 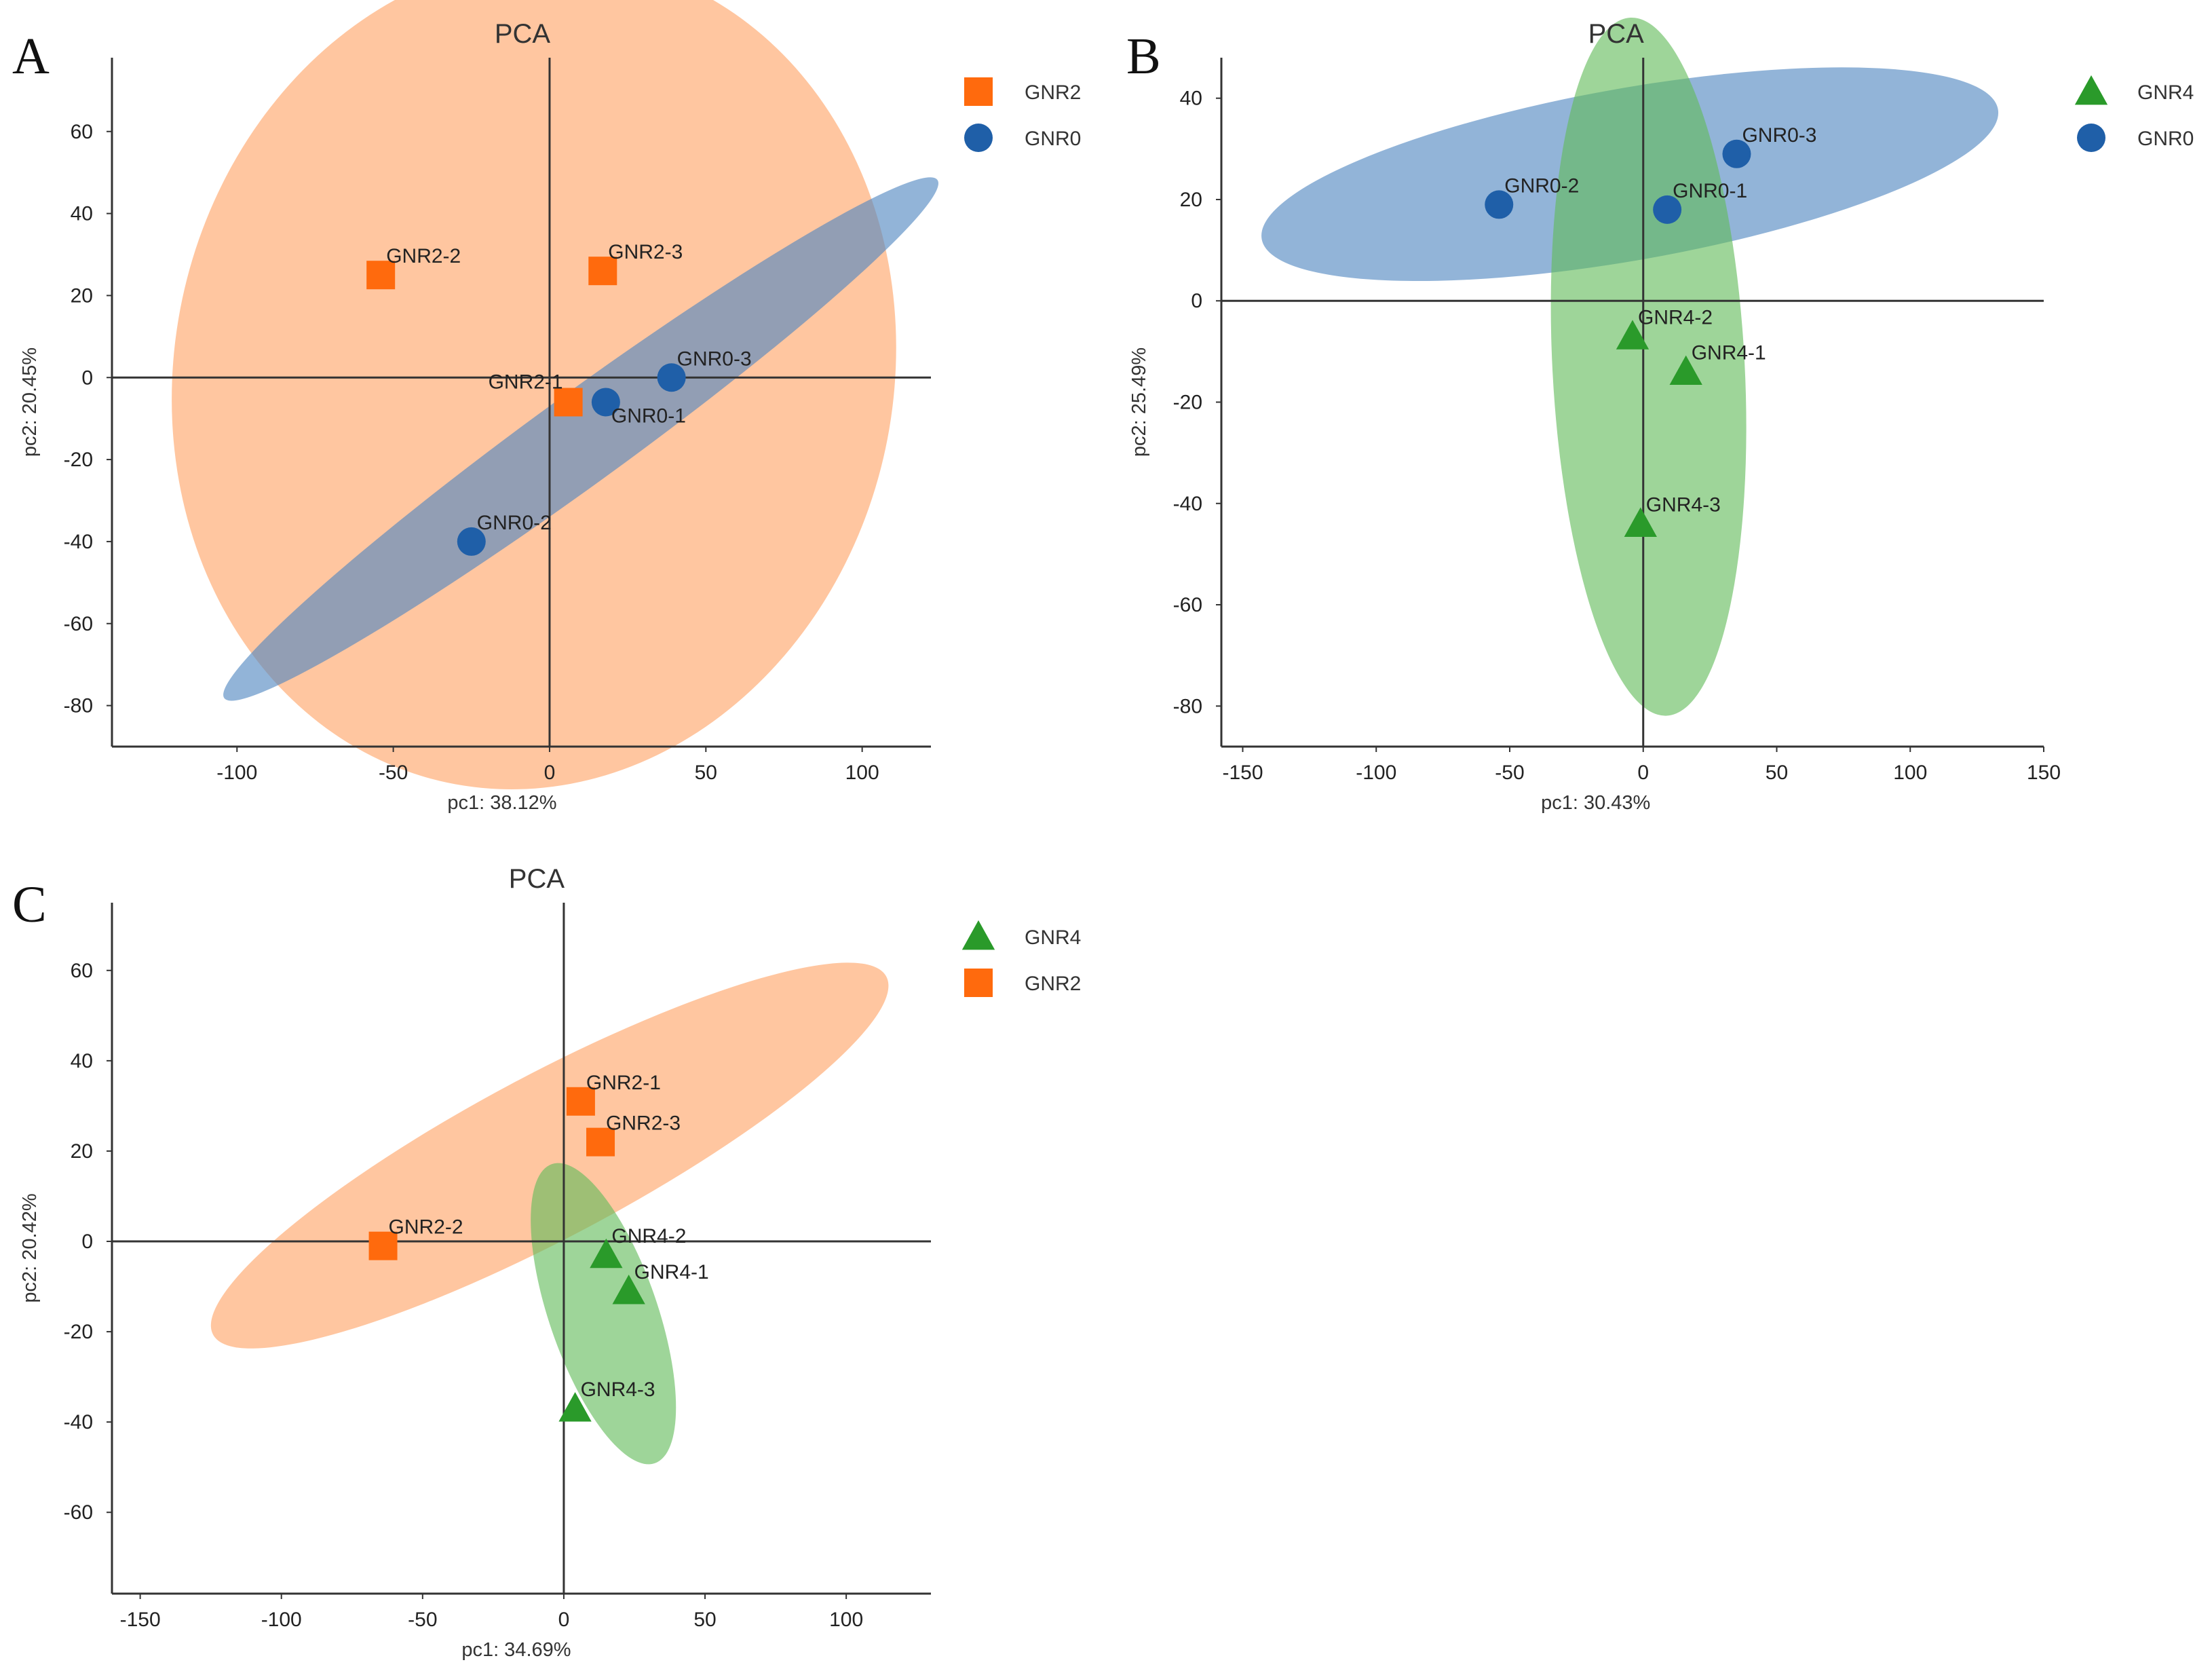 What do you see at coordinates (618, 1390) in the screenshot?
I see `point-label: GNR4-3` at bounding box center [618, 1390].